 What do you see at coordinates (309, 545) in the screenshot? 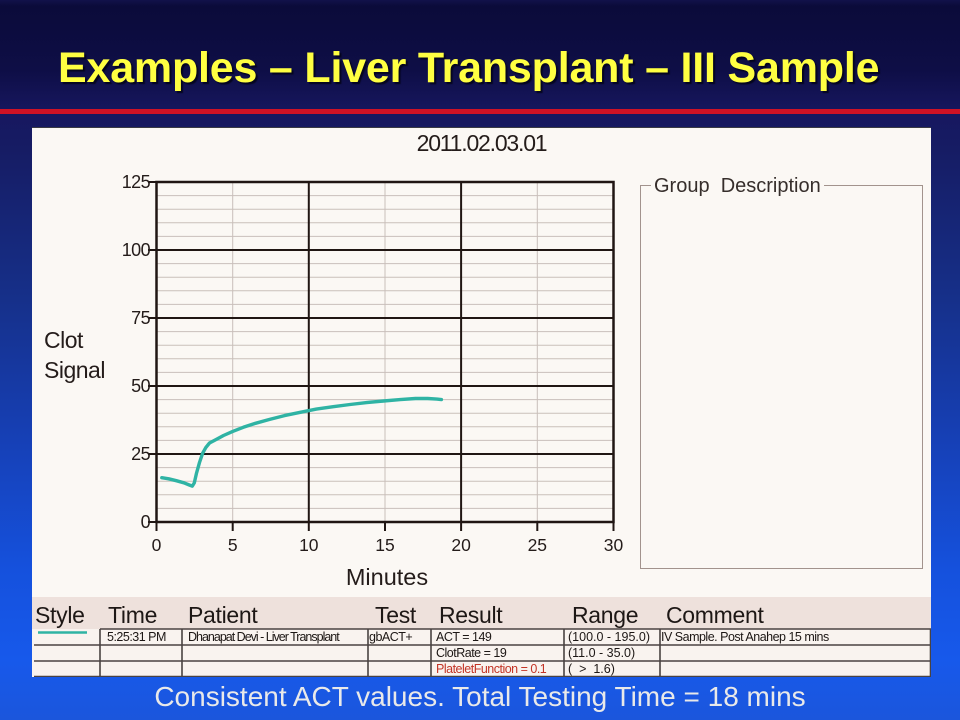
I see `svg-text: 10` at bounding box center [309, 545].